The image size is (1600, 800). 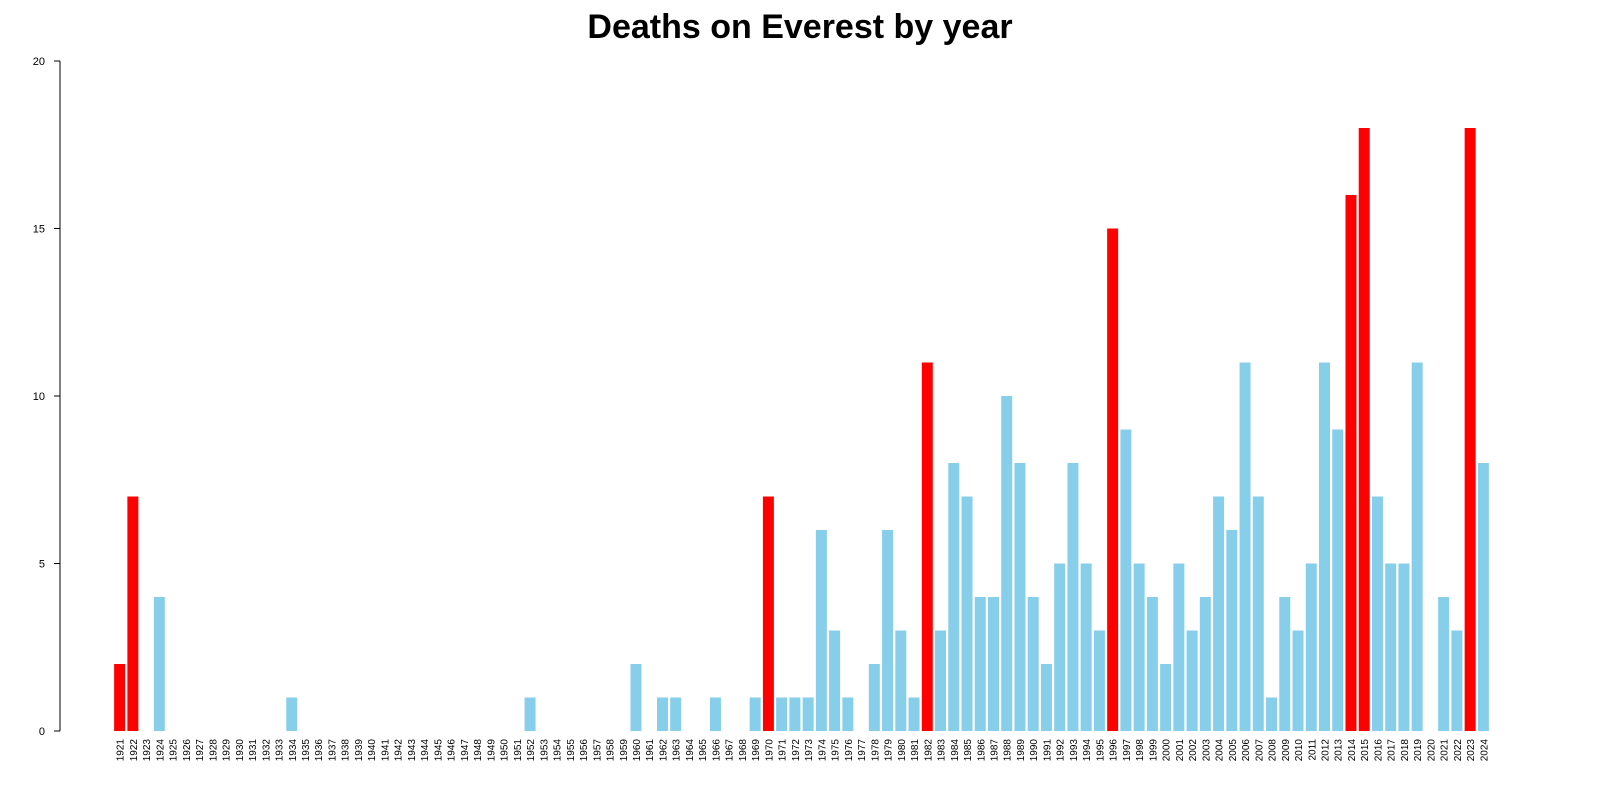 I want to click on bar-1921, so click(x=120, y=697).